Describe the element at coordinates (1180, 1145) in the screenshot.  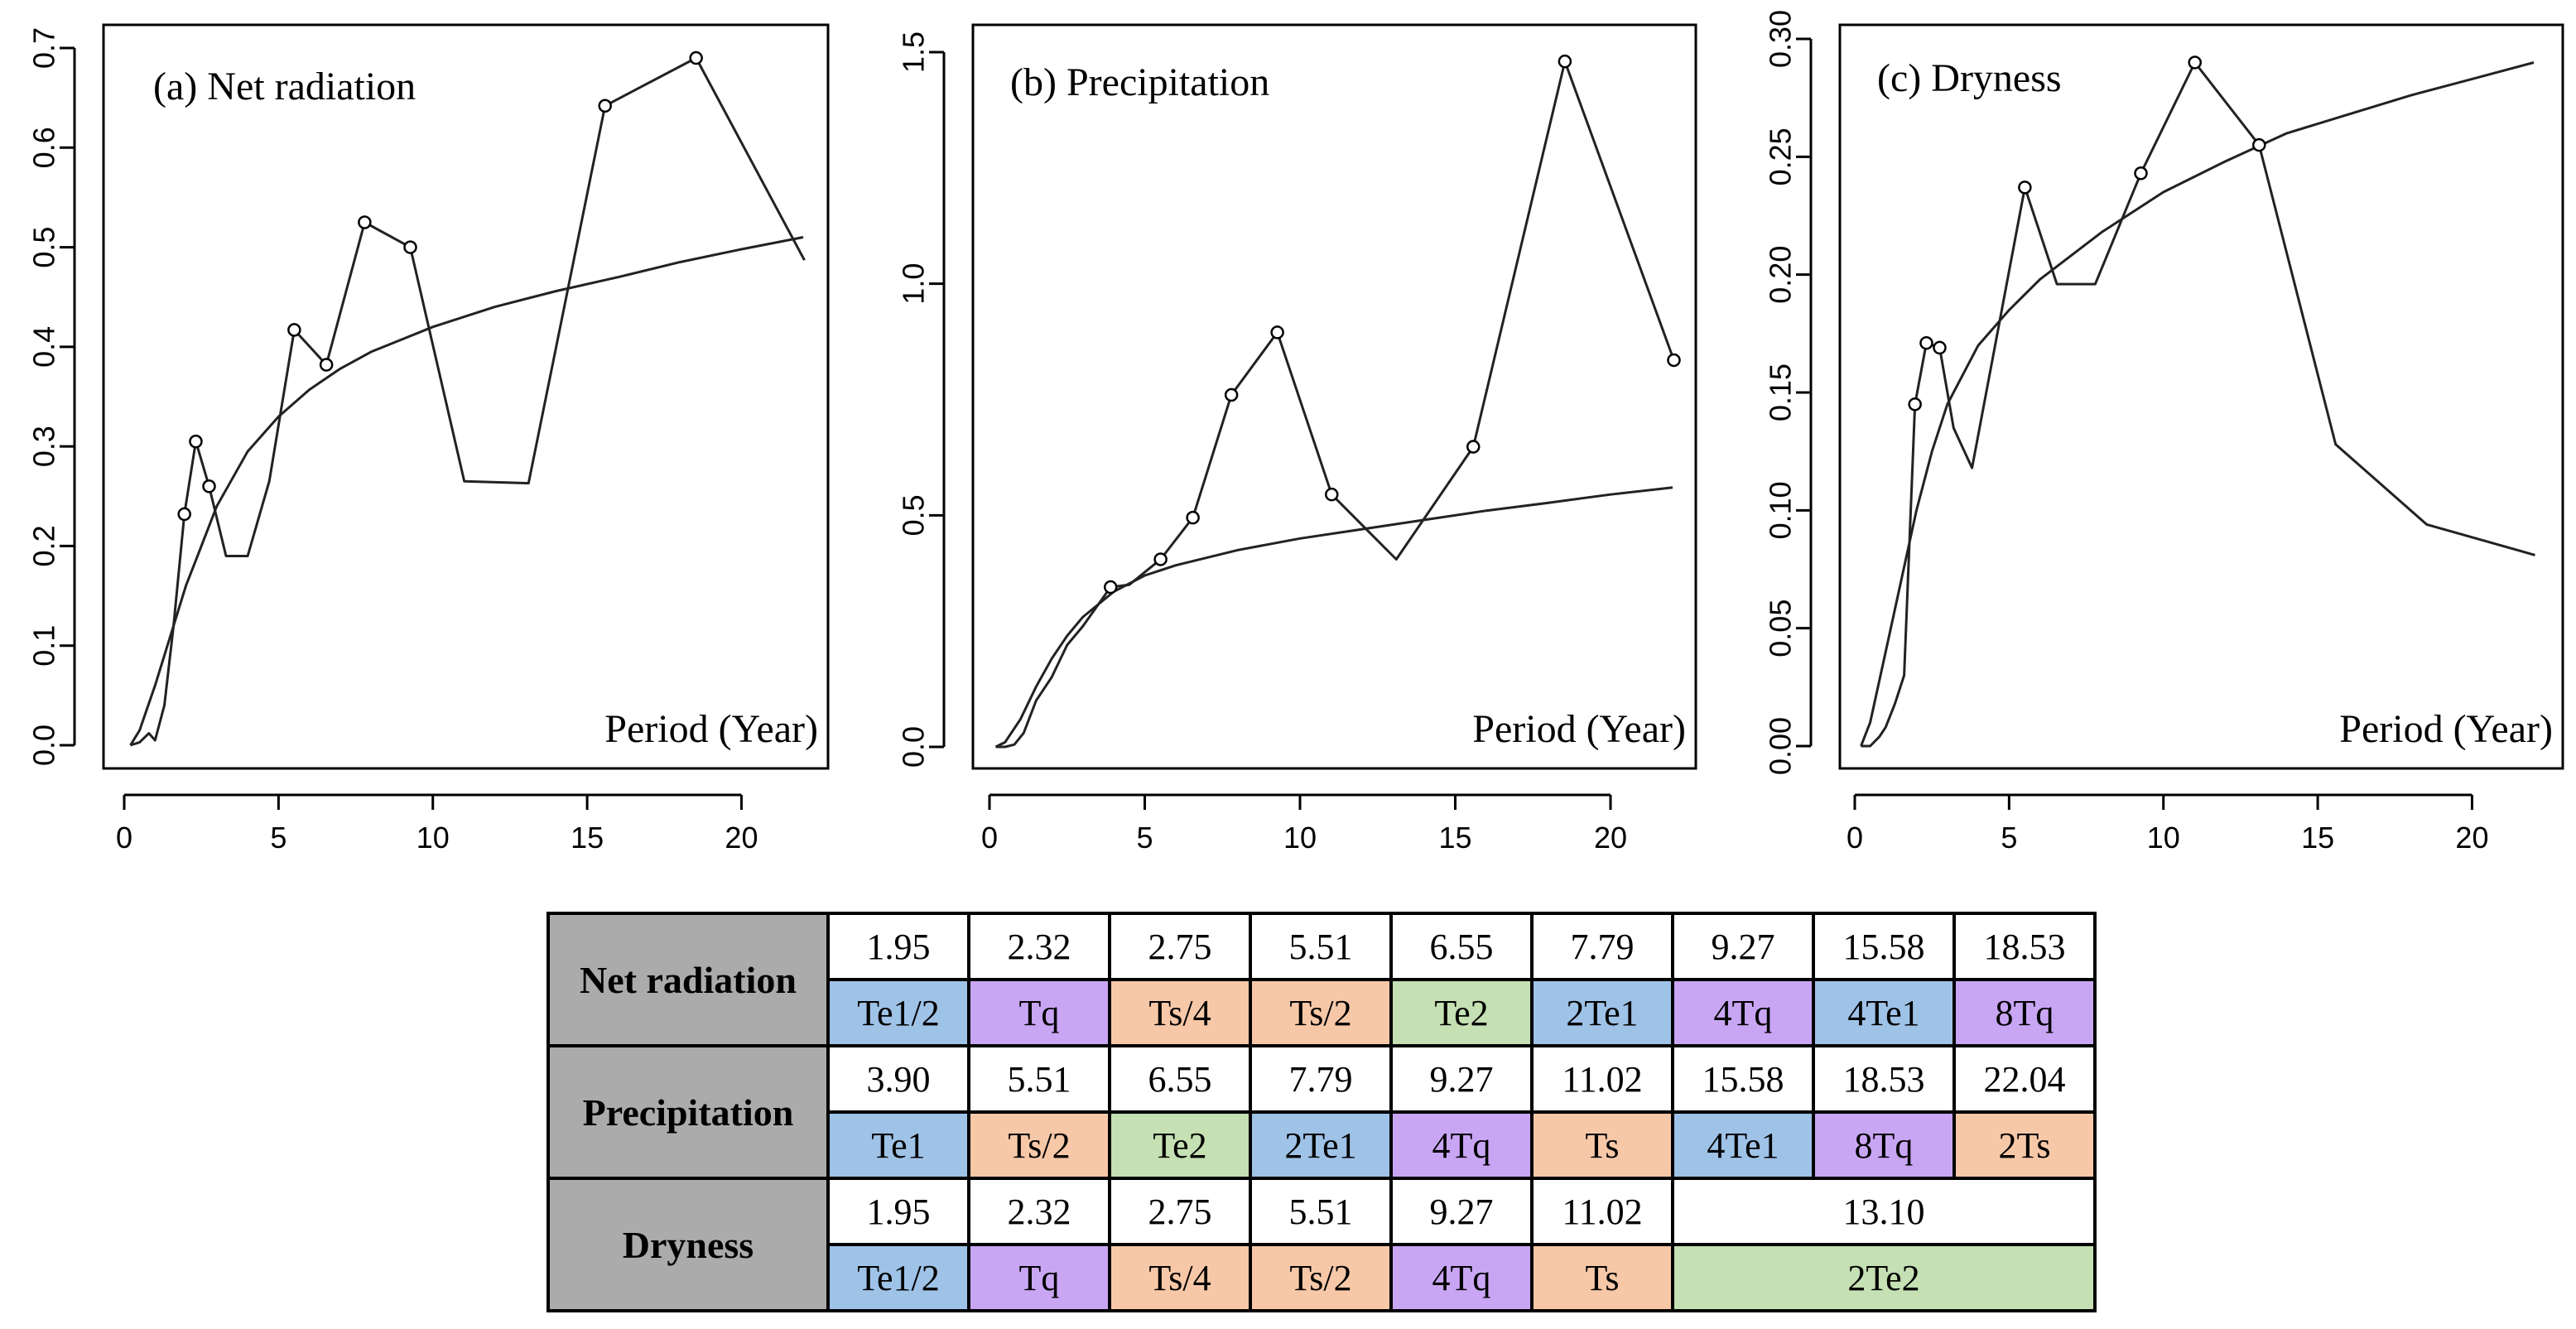
I see `code-cell: Te2` at that location.